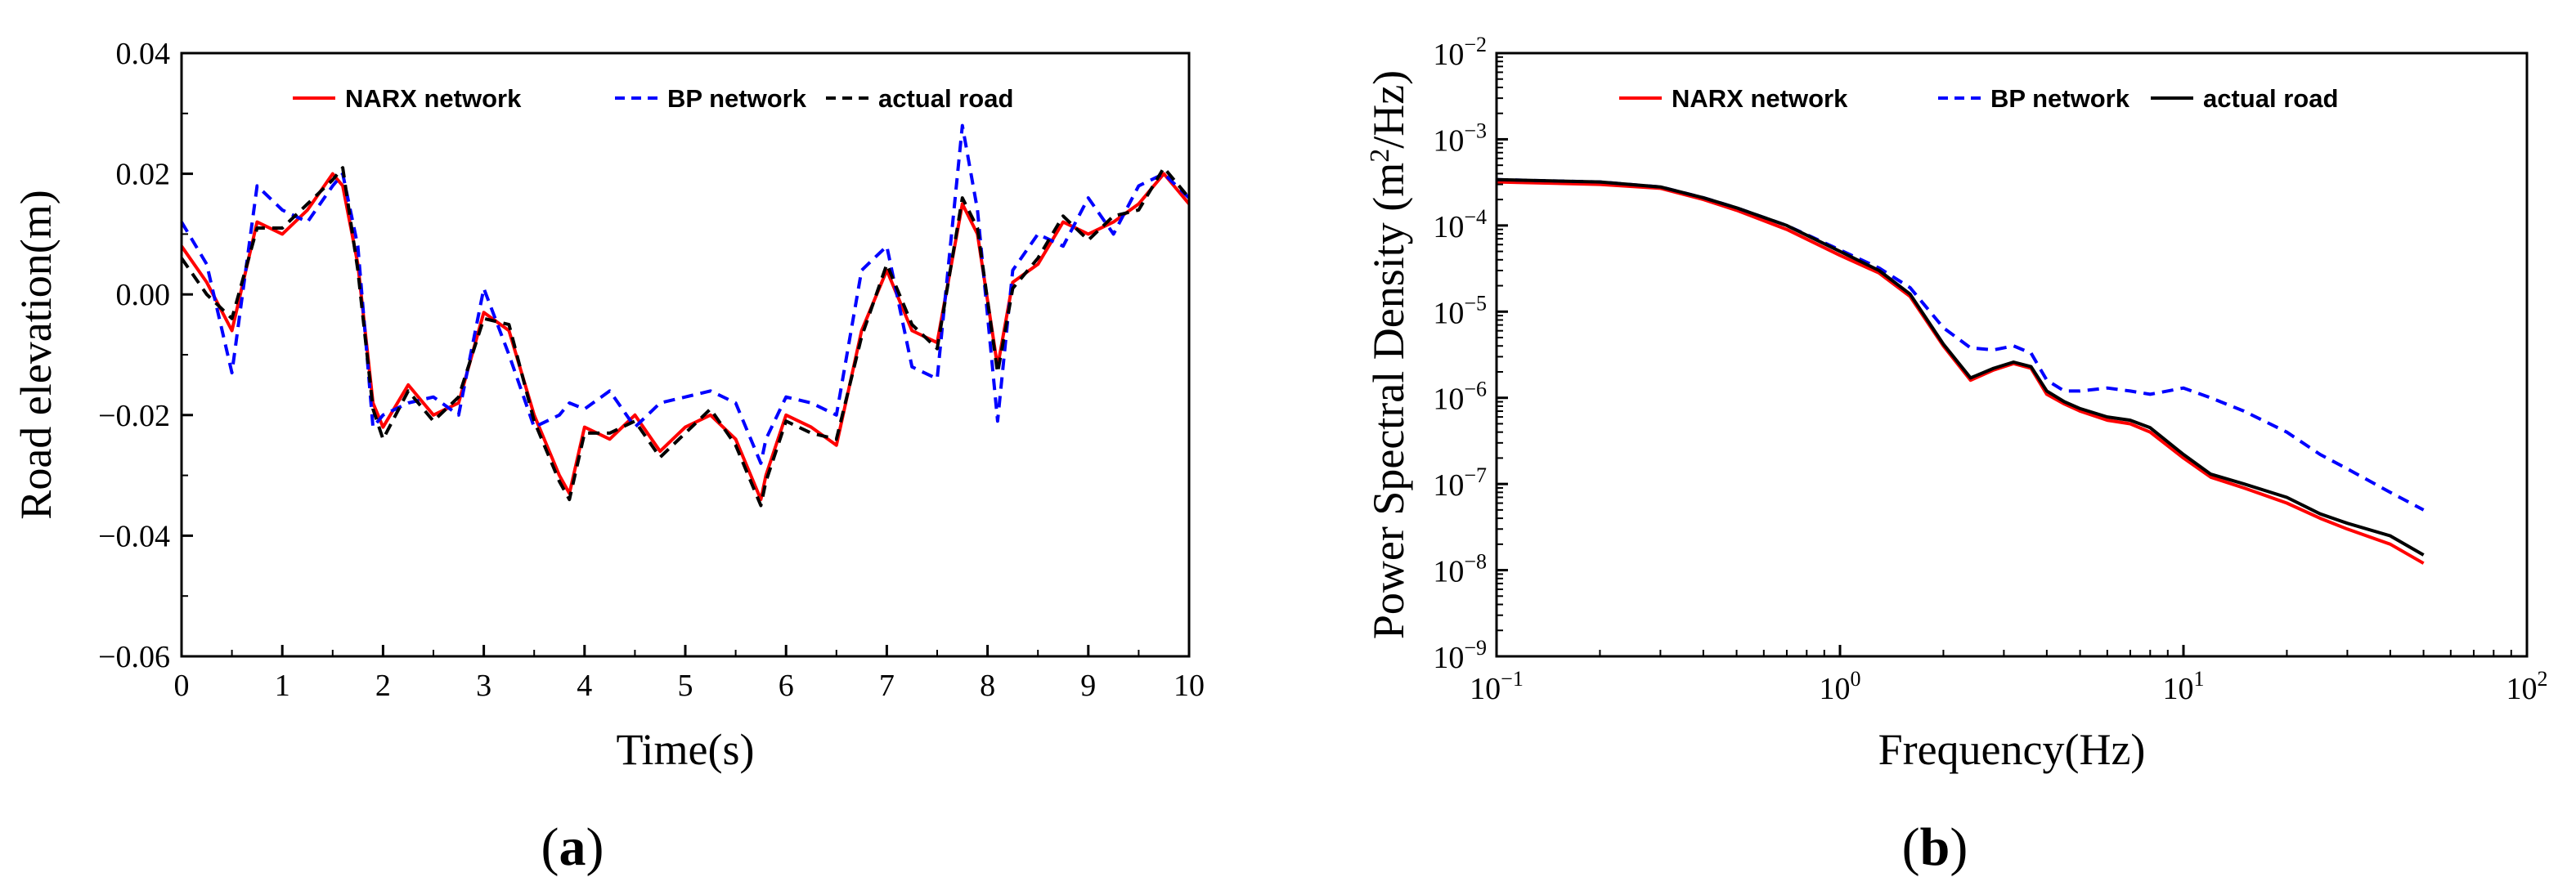 This screenshot has height=895, width=2576. What do you see at coordinates (143, 54) in the screenshot?
I see `panel-a-y-tick-label: 0.04` at bounding box center [143, 54].